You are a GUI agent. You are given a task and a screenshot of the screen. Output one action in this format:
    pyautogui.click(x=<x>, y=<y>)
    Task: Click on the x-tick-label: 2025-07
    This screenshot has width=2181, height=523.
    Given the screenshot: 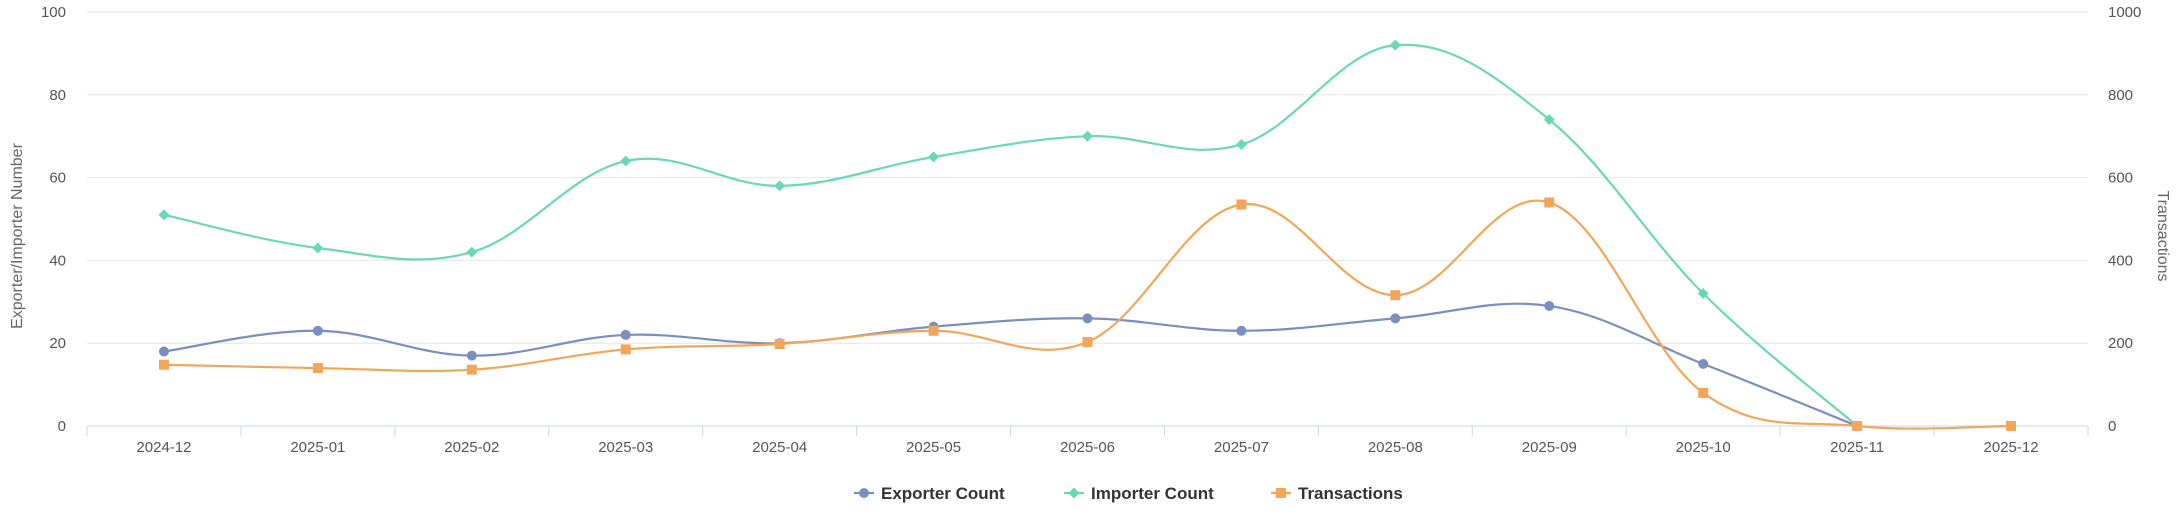 What is the action you would take?
    pyautogui.click(x=1241, y=447)
    